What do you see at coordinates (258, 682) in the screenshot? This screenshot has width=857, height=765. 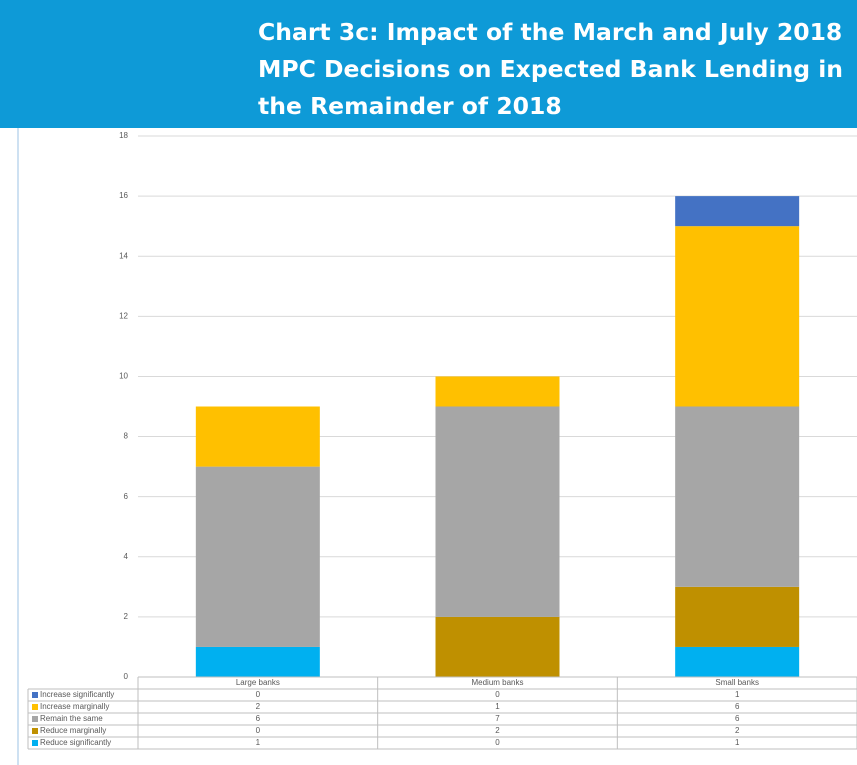 I see `x-tick-label: Large banks` at bounding box center [258, 682].